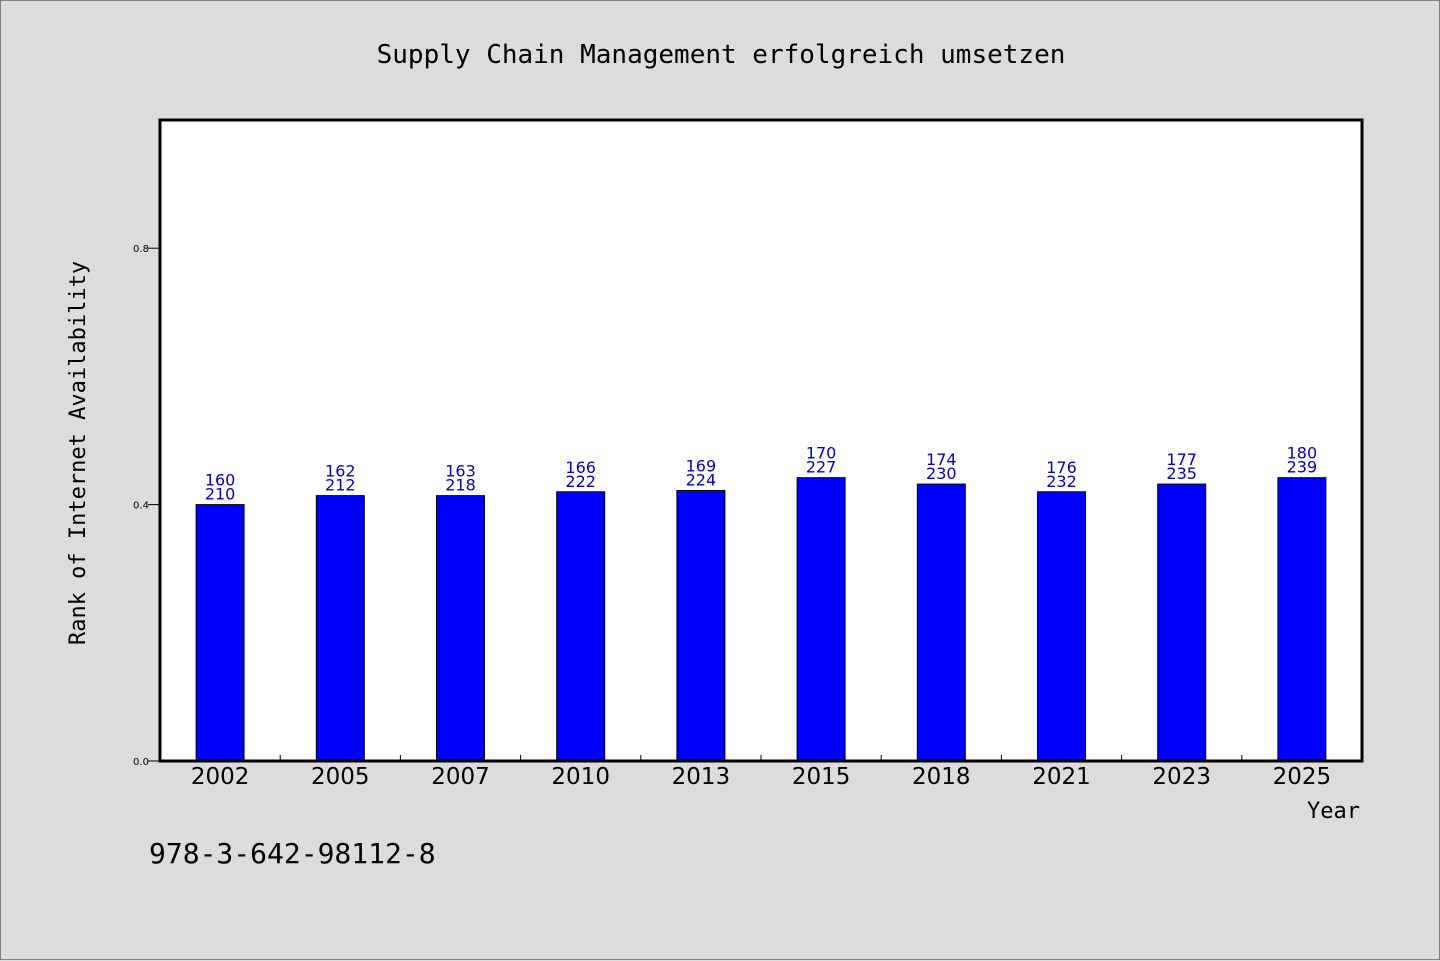 Image resolution: width=1440 pixels, height=961 pixels. What do you see at coordinates (141, 249) in the screenshot?
I see `y-tick-label: 0.8` at bounding box center [141, 249].